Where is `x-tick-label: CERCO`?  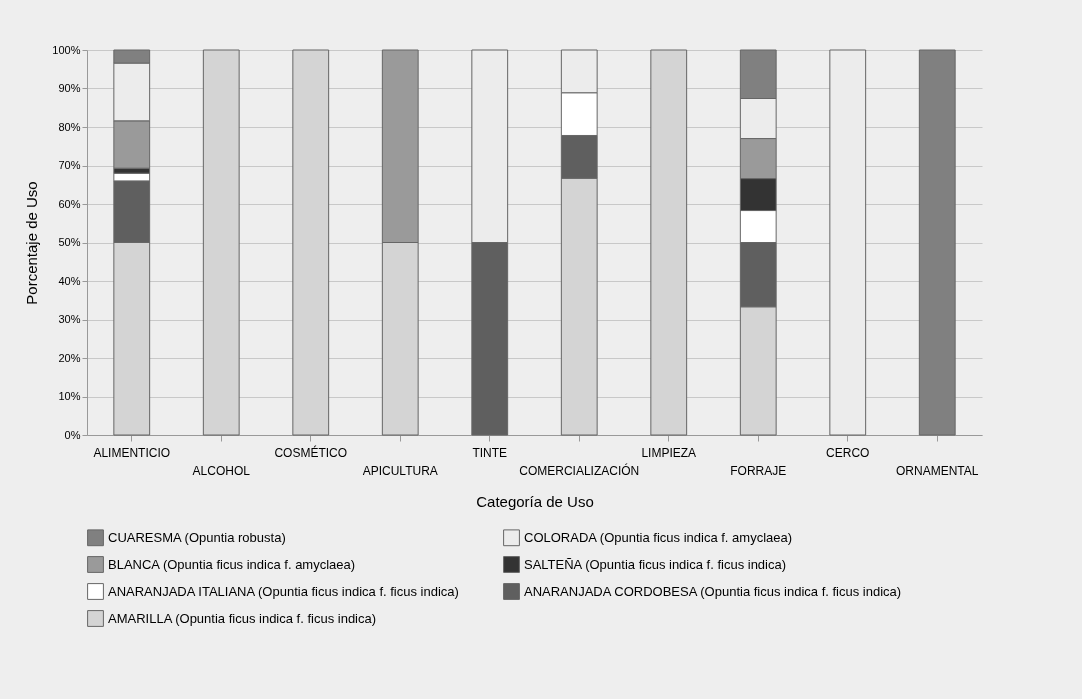 x-tick-label: CERCO is located at coordinates (848, 452).